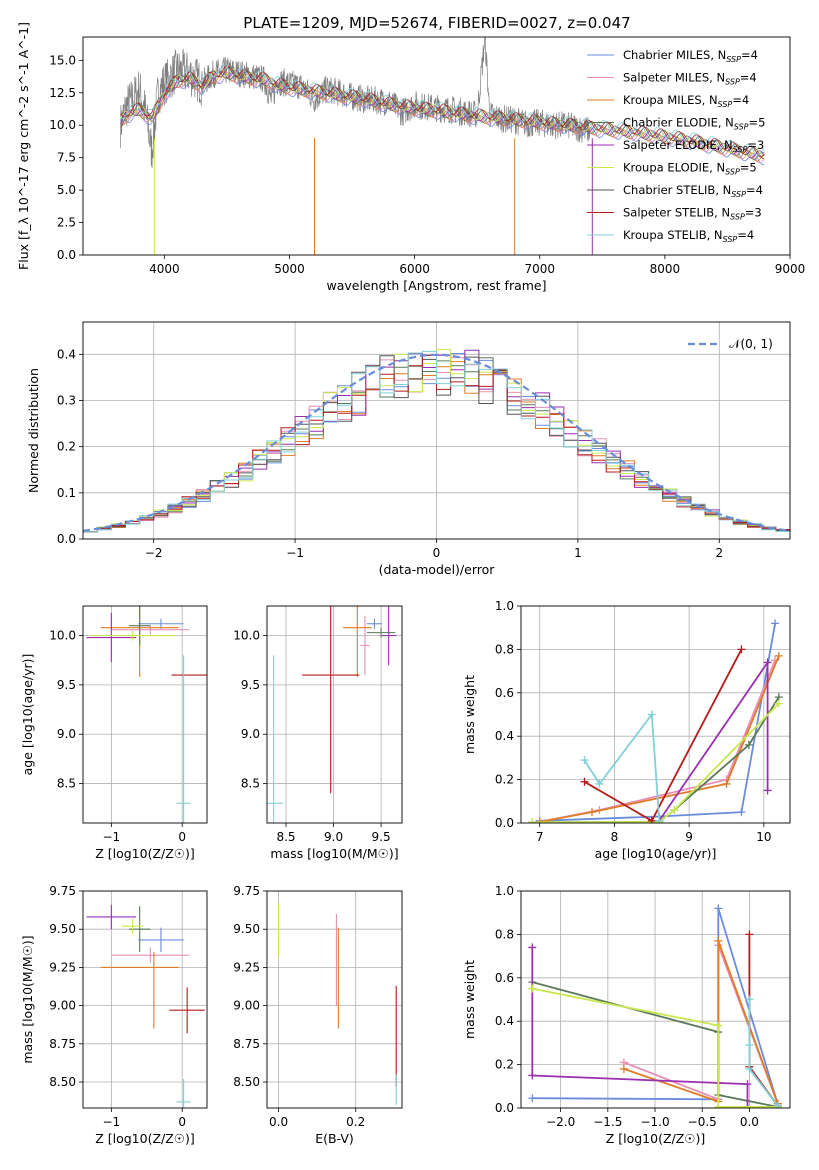 The height and width of the screenshot is (1170, 819). What do you see at coordinates (154, 553) in the screenshot?
I see `x-tick-label: −2` at bounding box center [154, 553].